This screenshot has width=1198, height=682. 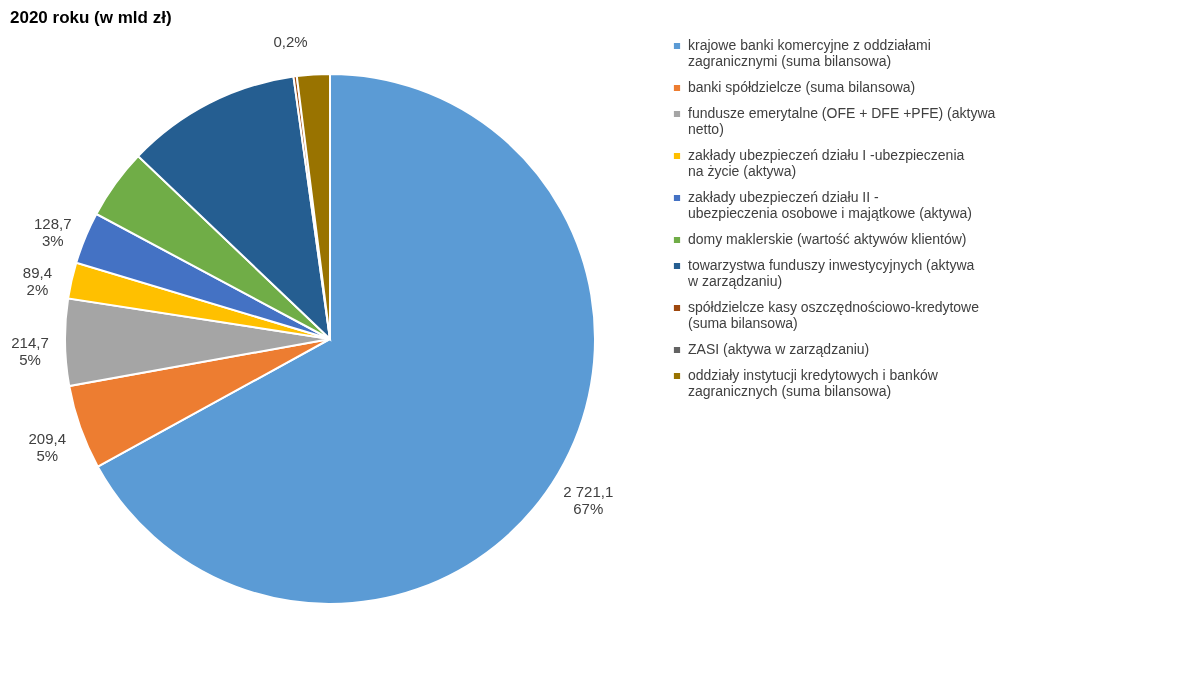 I want to click on legend-label: domy maklerskie (wartość aktywów klientów), so click(x=827, y=239).